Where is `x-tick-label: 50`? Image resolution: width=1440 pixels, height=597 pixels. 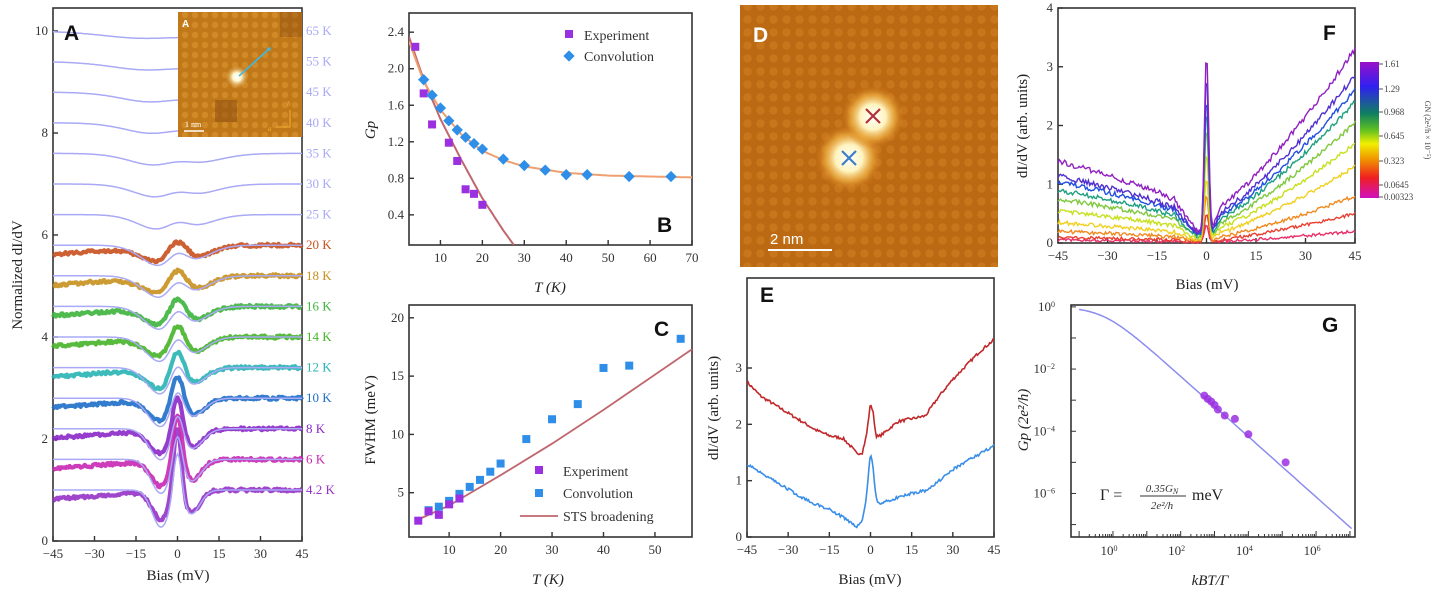
x-tick-label: 50 is located at coordinates (654, 549).